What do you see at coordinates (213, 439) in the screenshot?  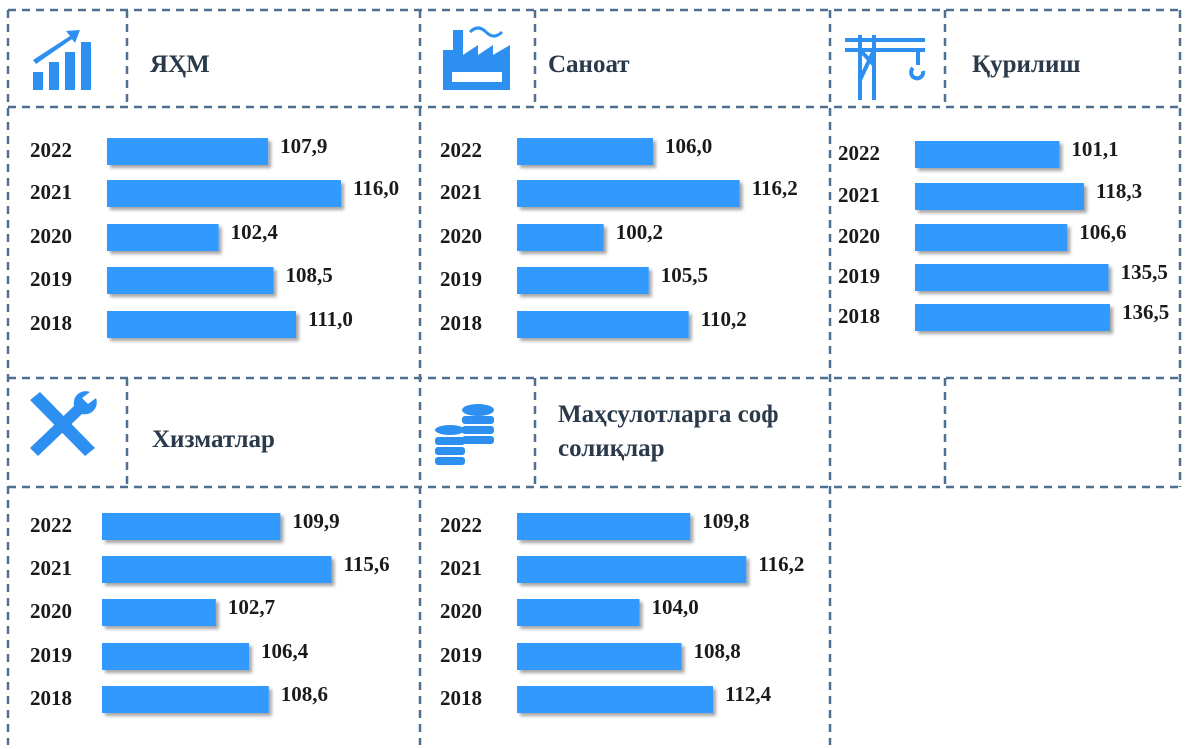 I see `panel-title: Хизматлар` at bounding box center [213, 439].